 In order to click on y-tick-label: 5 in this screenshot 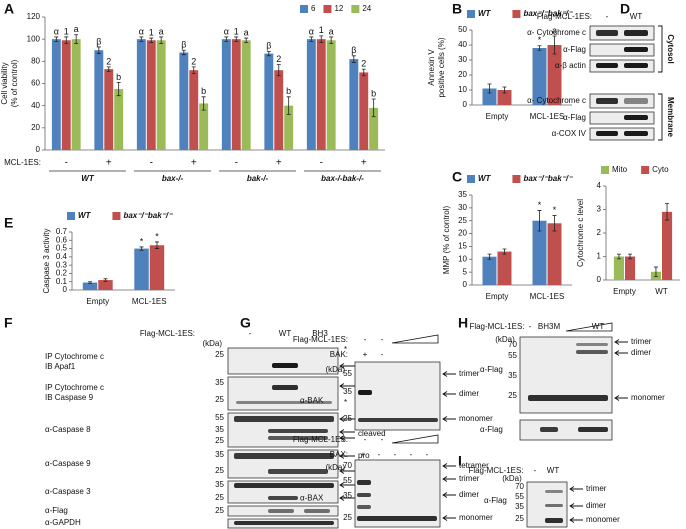, I will do `click(465, 271)`.